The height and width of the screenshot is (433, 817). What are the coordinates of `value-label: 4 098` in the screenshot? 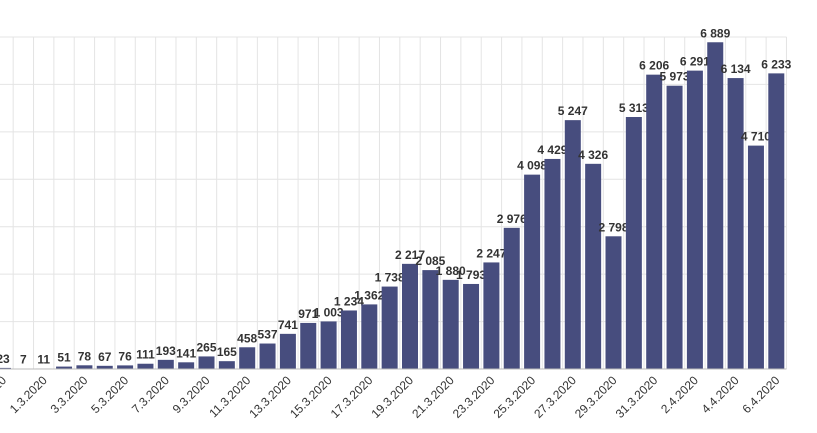 It's located at (532, 166).